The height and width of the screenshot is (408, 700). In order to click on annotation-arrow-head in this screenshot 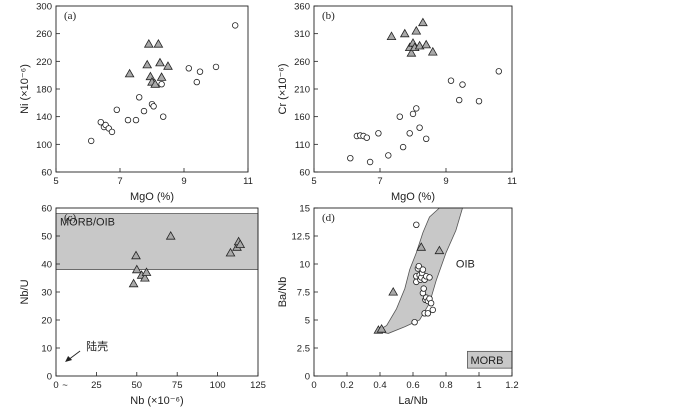, I will do `click(69, 359)`.